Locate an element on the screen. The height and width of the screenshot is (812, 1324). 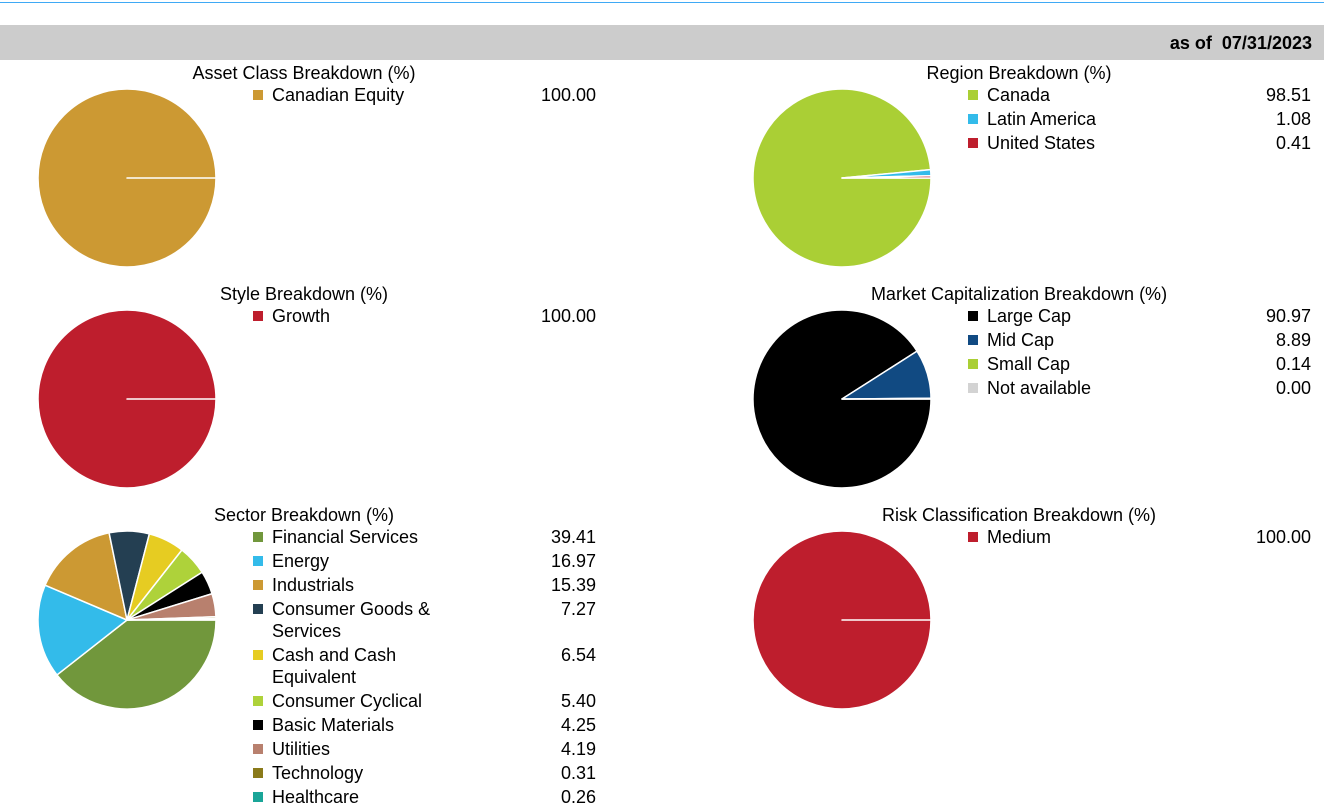
legend-value: 0.31 is located at coordinates (578, 773).